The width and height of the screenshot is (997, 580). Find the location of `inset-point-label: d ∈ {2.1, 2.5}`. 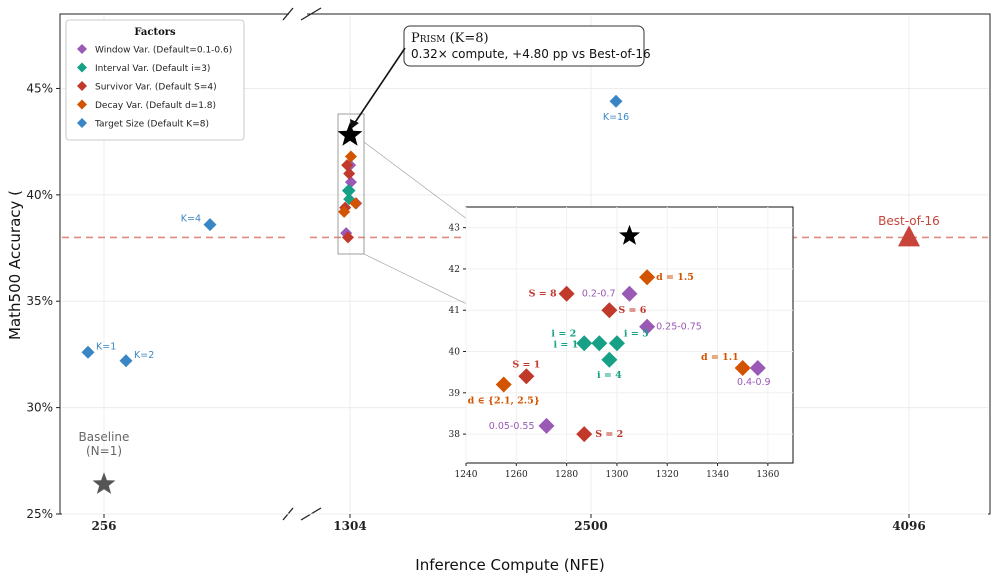

inset-point-label: d ∈ {2.1, 2.5} is located at coordinates (504, 401).